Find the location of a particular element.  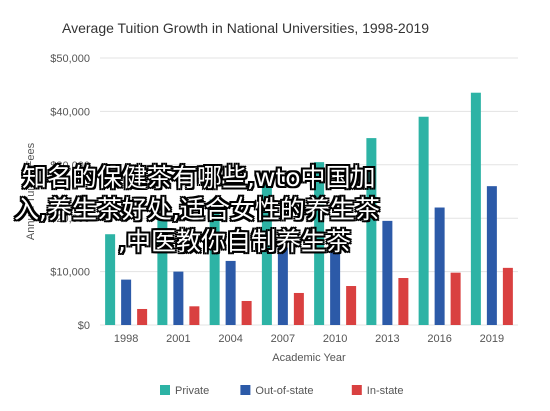

y-tick-label: $40,000 is located at coordinates (70, 112).